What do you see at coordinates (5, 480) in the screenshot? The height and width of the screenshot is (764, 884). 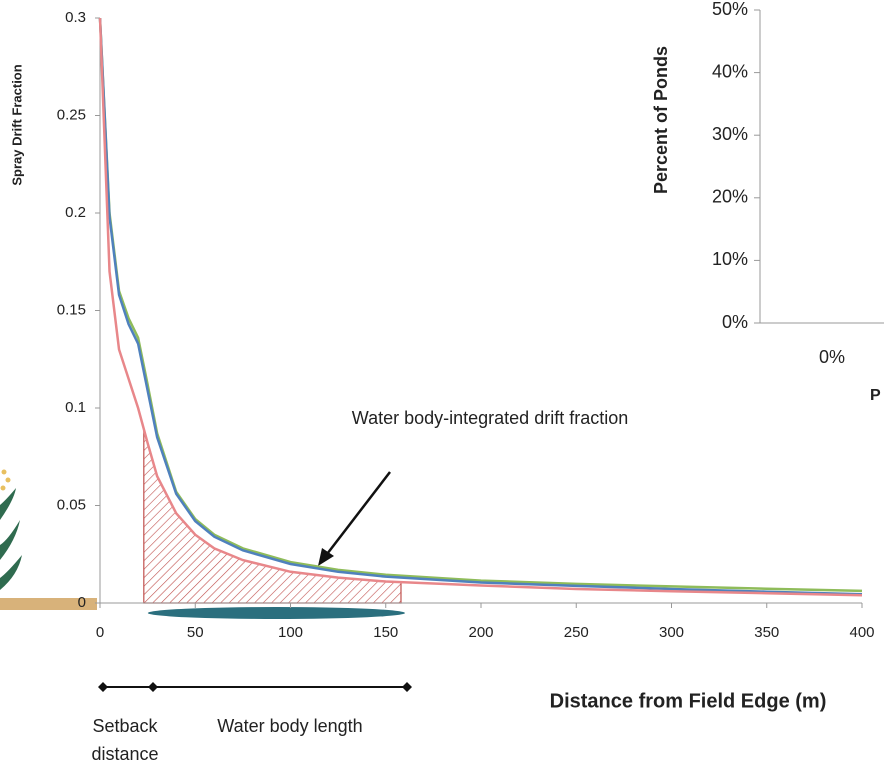 I see `crop-tassel` at bounding box center [5, 480].